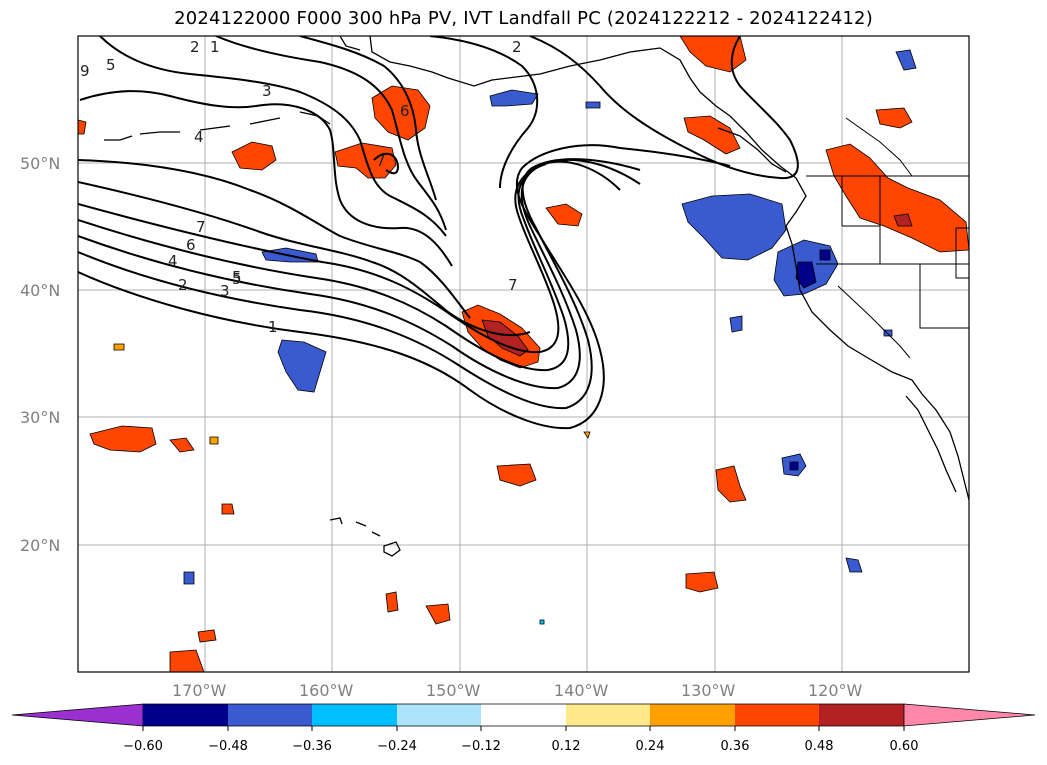 This screenshot has height=765, width=1047. I want to click on lon-label: 140°W, so click(581, 690).